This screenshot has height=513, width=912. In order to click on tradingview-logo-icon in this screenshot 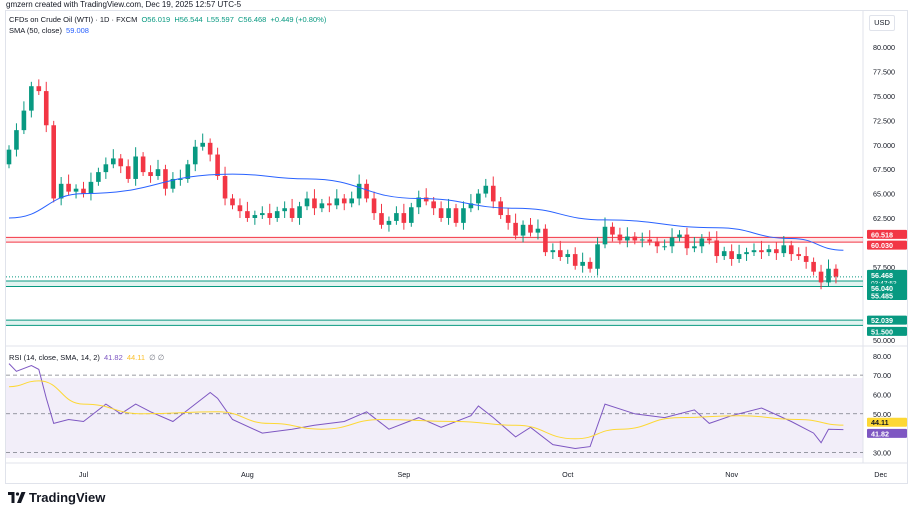, I will do `click(17, 497)`.